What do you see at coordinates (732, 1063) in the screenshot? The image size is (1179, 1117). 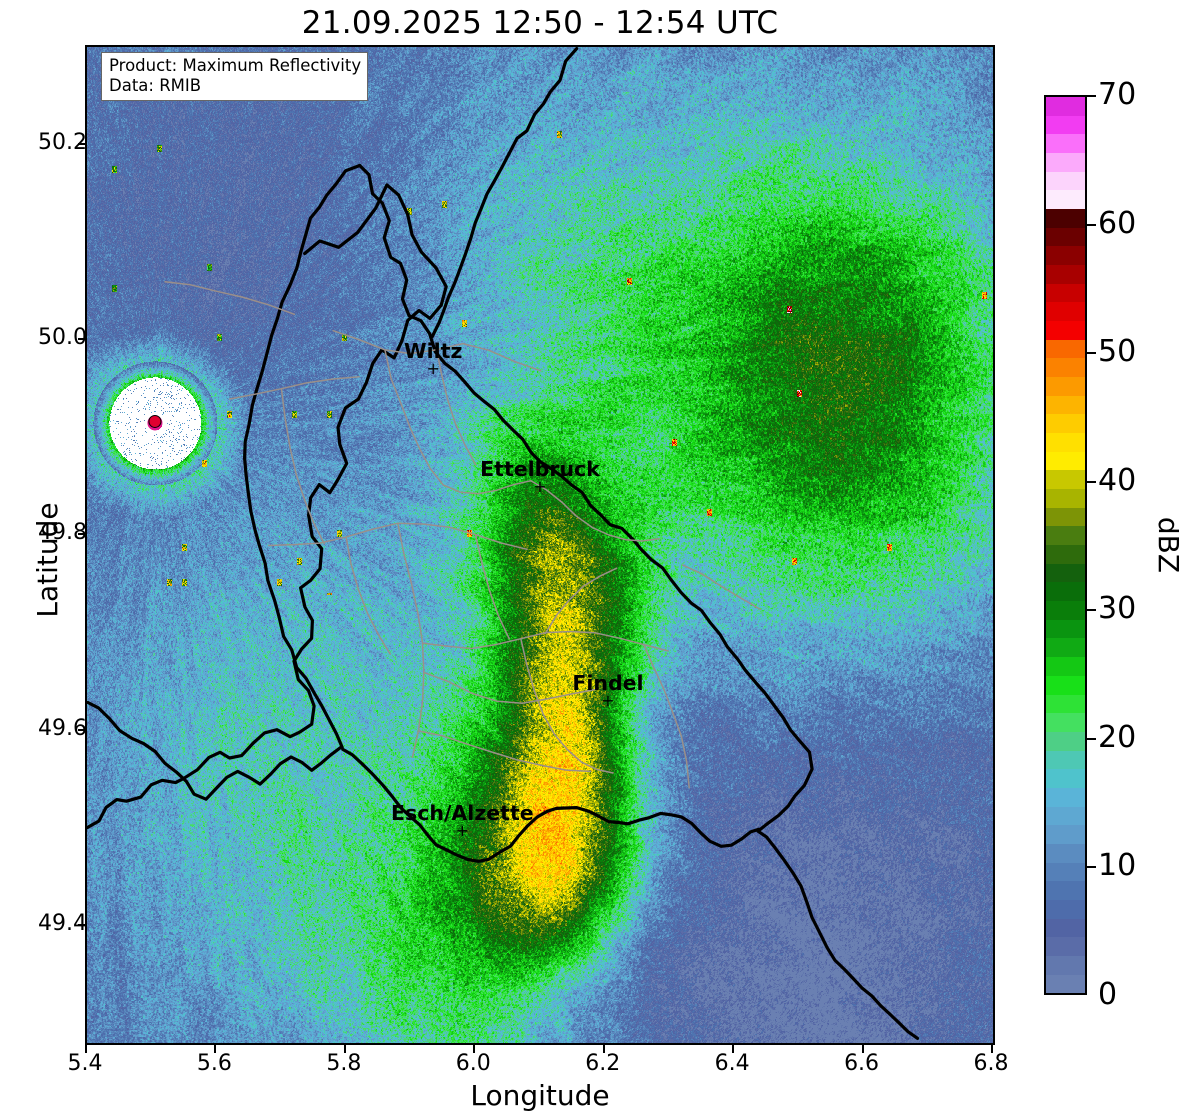 I see `x-tick-label: 6.4` at bounding box center [732, 1063].